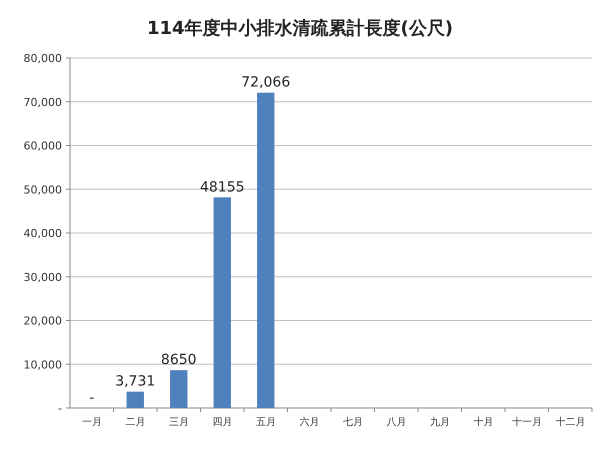 Image resolution: width=600 pixels, height=450 pixels. Describe the element at coordinates (222, 187) in the screenshot. I see `data-label: 48155` at that location.